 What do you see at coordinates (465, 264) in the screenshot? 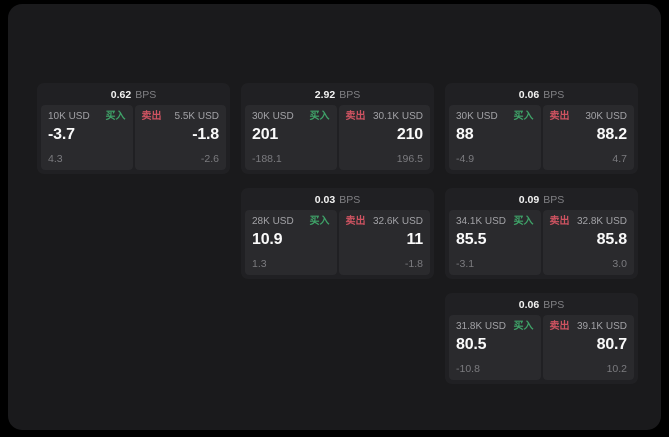
I see `buy-sub-value: -3.1` at bounding box center [465, 264].